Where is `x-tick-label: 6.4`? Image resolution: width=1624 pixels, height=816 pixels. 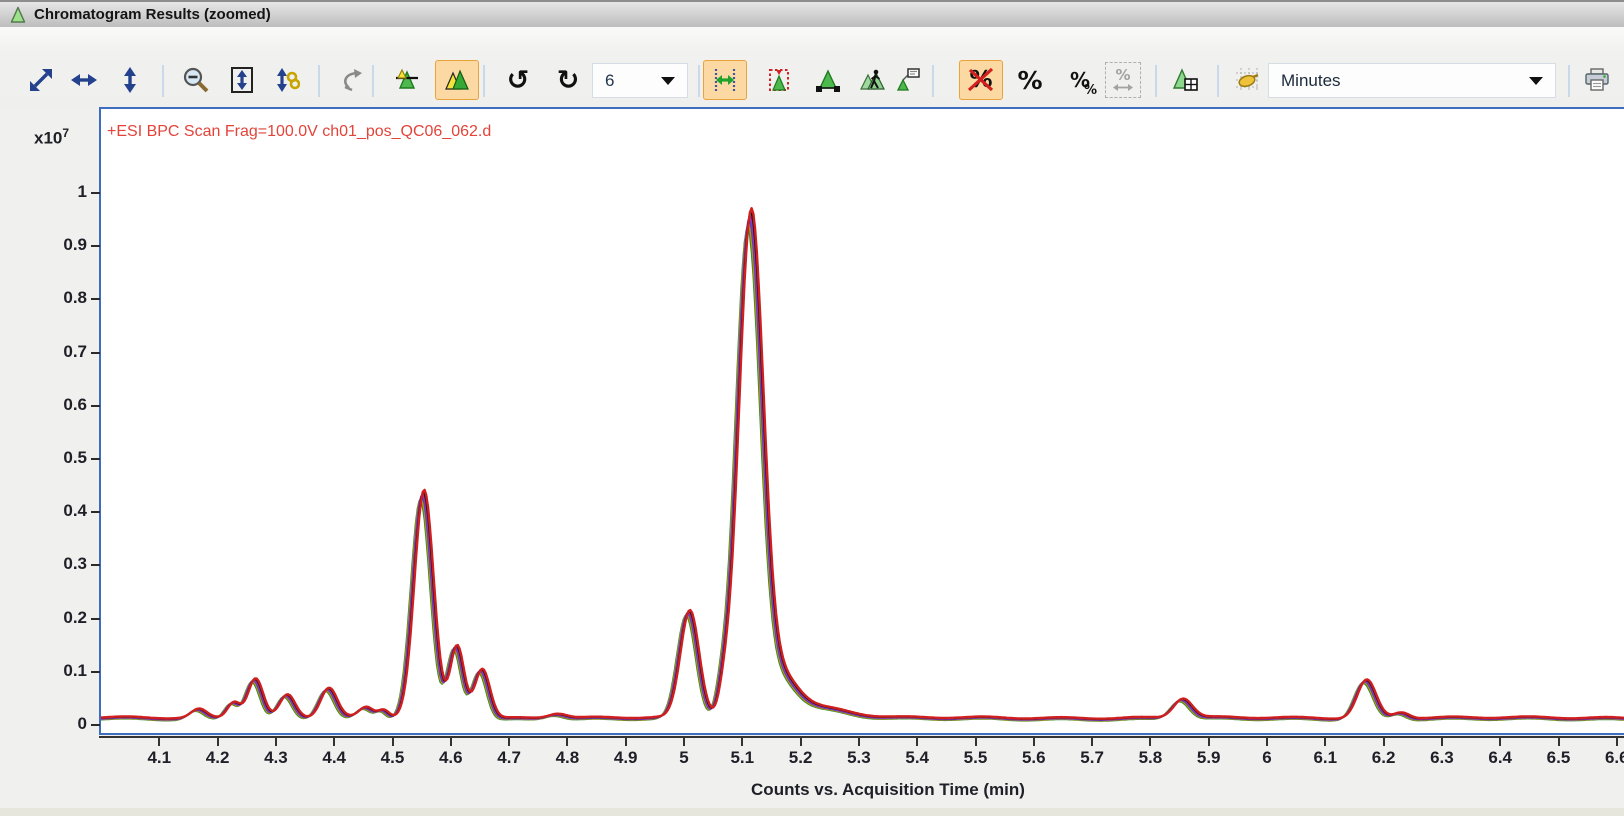 x-tick-label: 6.4 is located at coordinates (1500, 757).